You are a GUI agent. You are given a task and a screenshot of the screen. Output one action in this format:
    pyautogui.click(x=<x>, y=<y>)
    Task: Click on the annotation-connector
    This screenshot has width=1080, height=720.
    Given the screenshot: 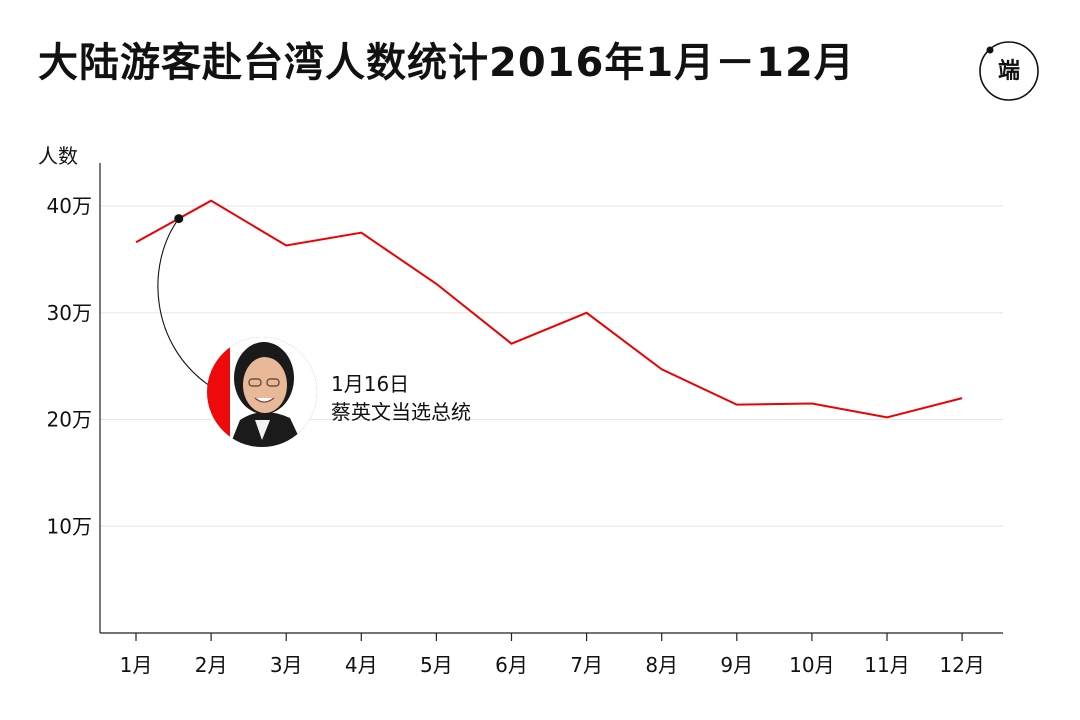 What is the action you would take?
    pyautogui.click(x=184, y=302)
    